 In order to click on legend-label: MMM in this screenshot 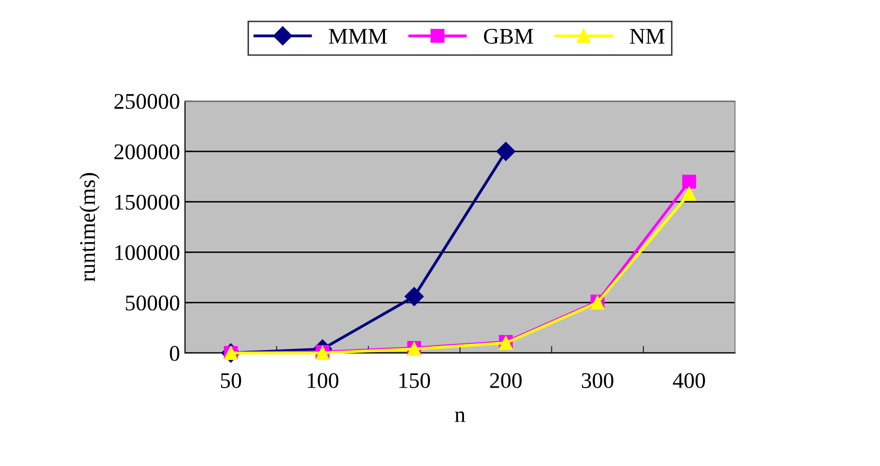, I will do `click(357, 36)`.